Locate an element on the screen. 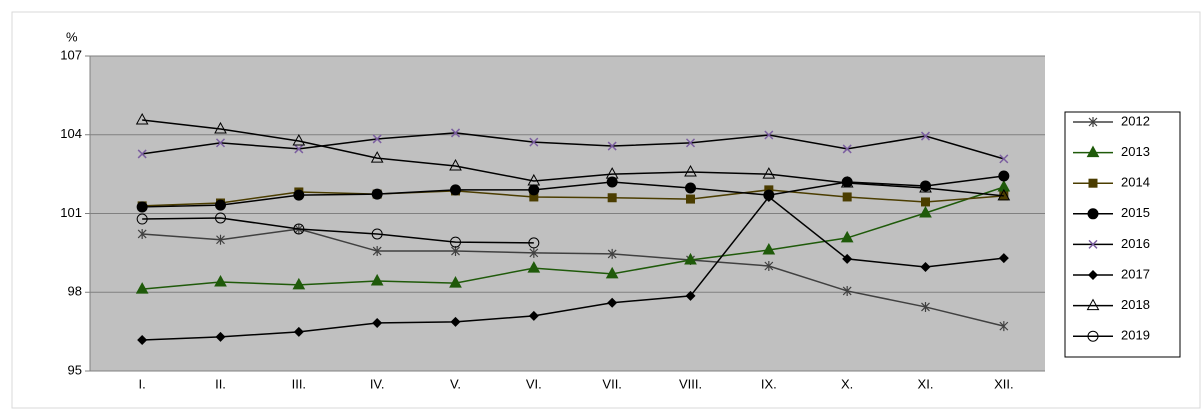 Image resolution: width=1203 pixels, height=415 pixels. y-tick-label: 101 is located at coordinates (71, 212).